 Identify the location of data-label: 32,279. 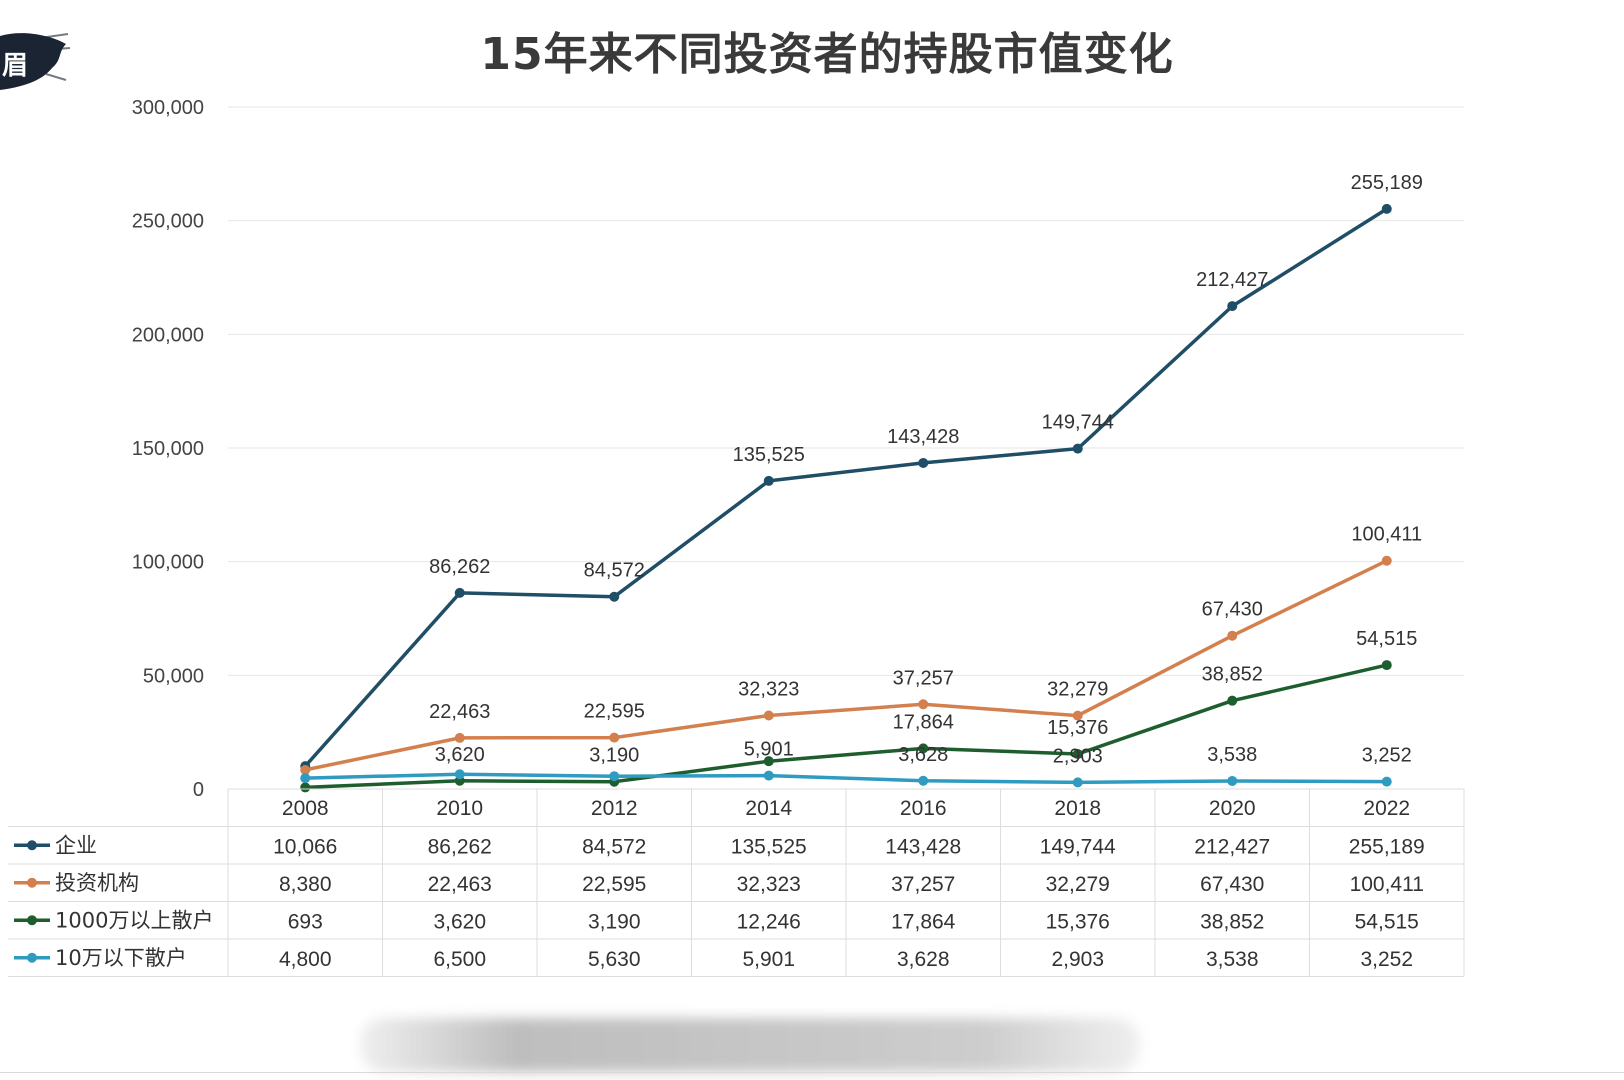
(1077, 690).